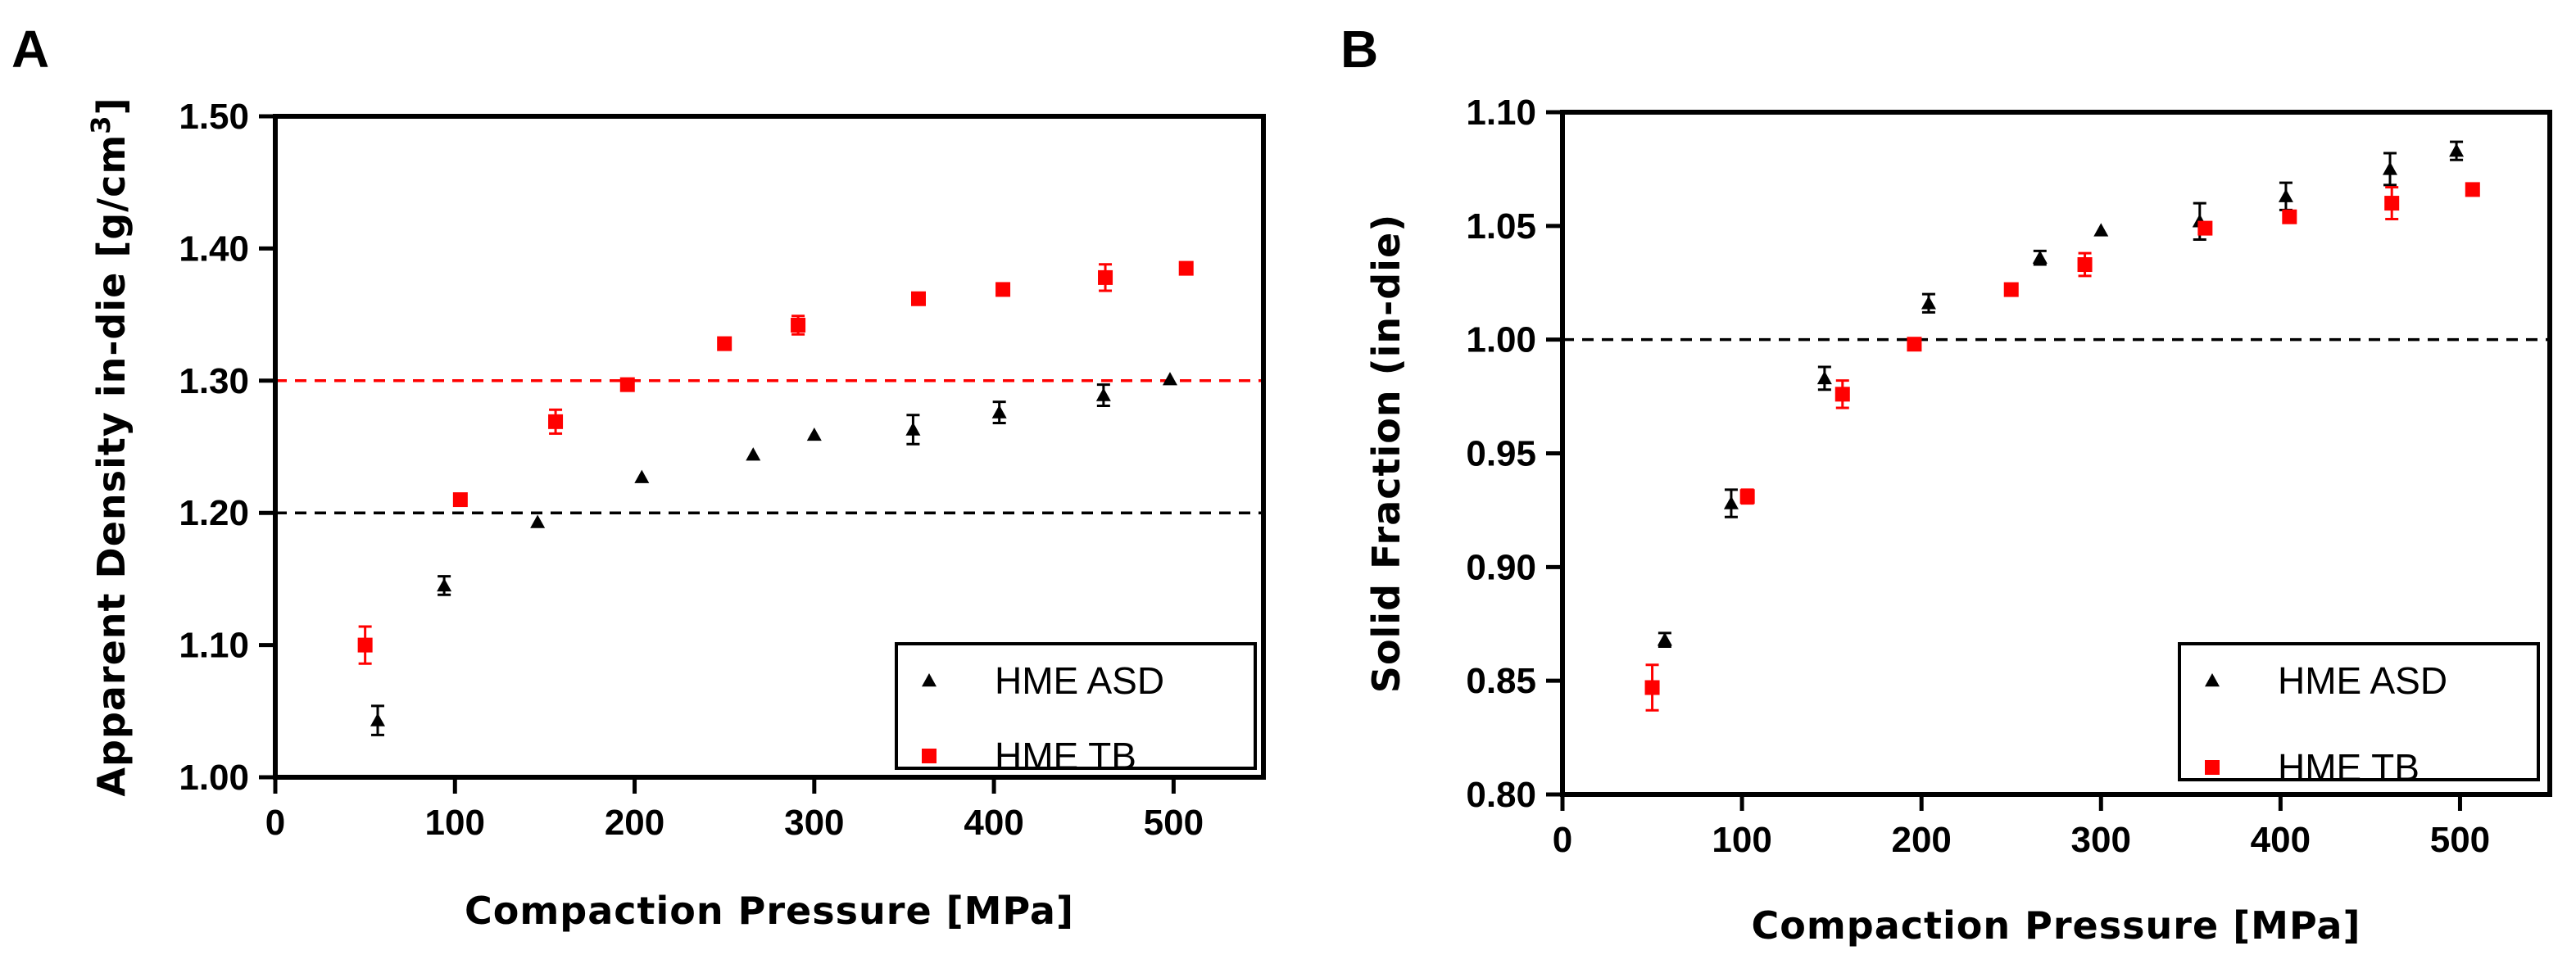 The image size is (2576, 964). I want to click on panel-a-y-tick-label: 1.00, so click(214, 778).